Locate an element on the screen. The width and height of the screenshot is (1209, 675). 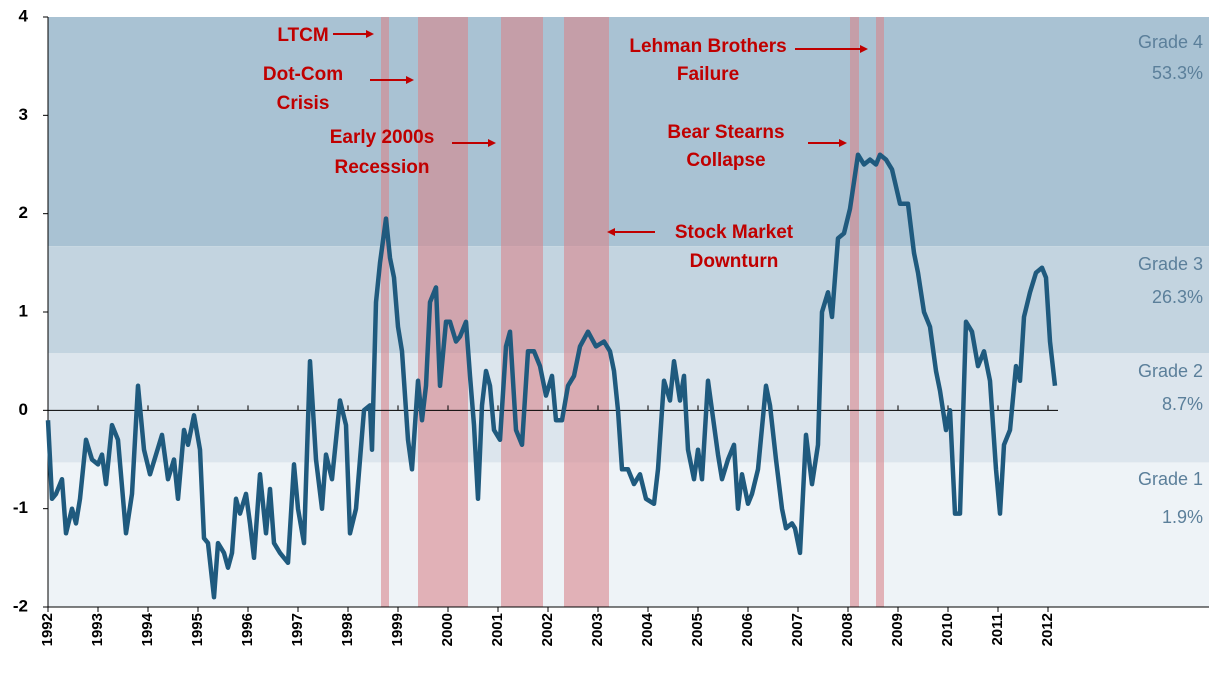
annotation-text: Recession is located at coordinates (381, 167).